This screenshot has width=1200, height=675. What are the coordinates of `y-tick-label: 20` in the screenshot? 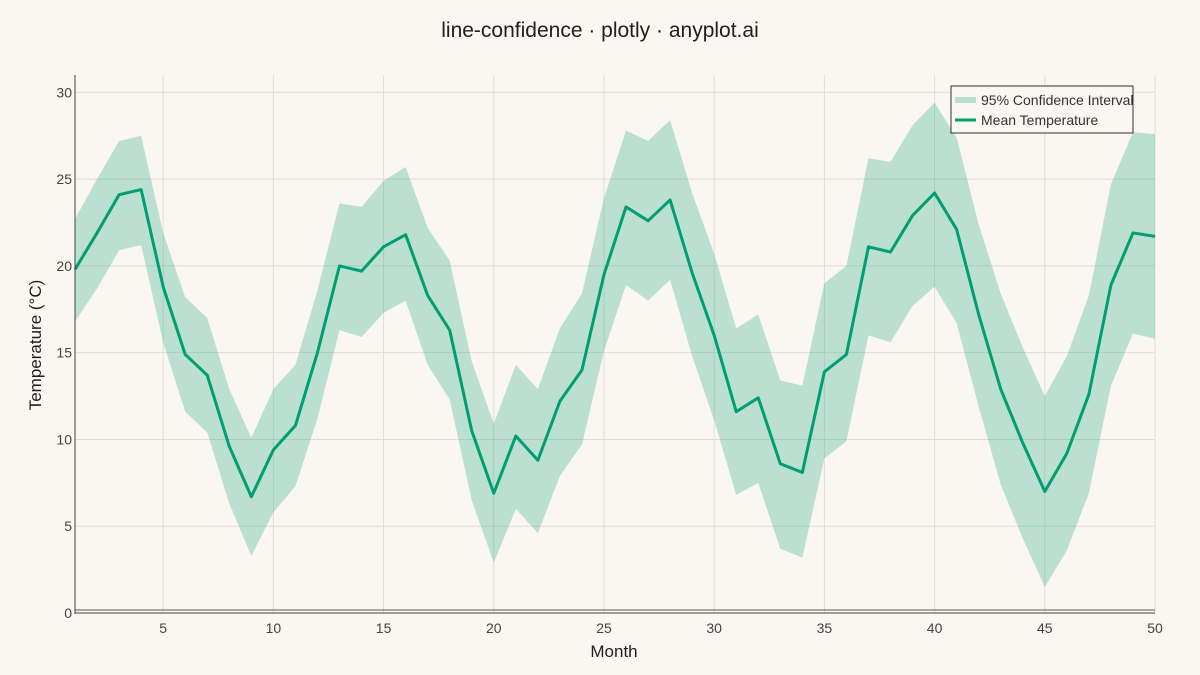 It's located at (64, 266).